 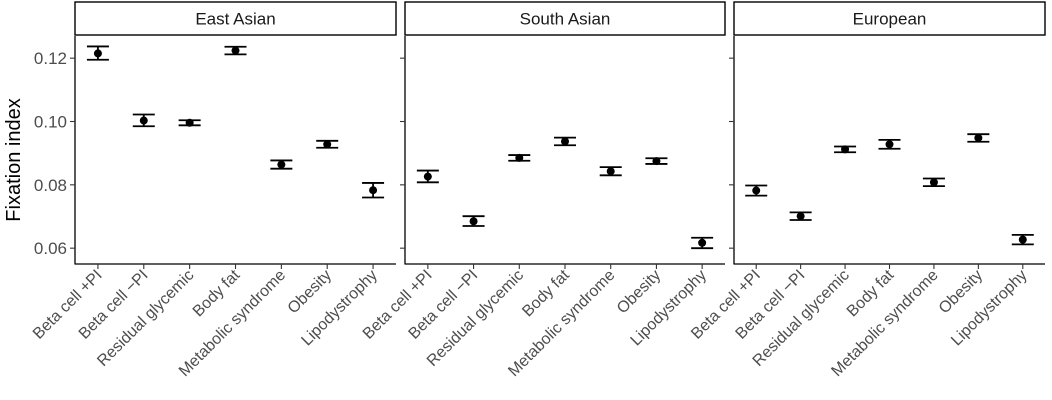 I want to click on panel-title: South Asian, so click(x=565, y=19).